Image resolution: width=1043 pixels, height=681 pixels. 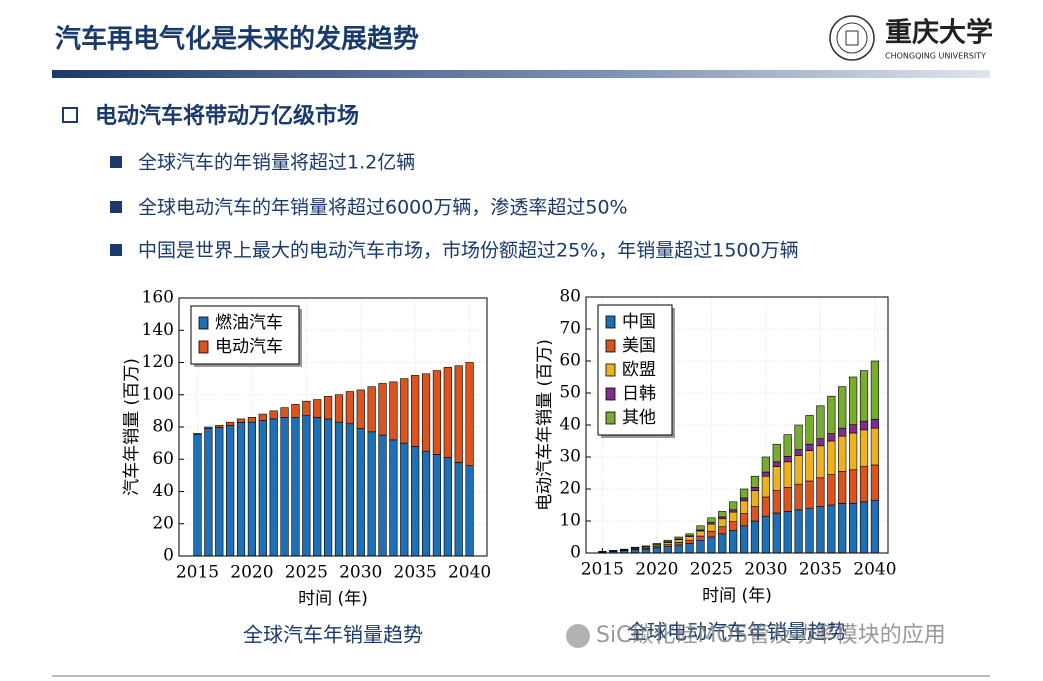 What do you see at coordinates (245, 335) in the screenshot?
I see `legend` at bounding box center [245, 335].